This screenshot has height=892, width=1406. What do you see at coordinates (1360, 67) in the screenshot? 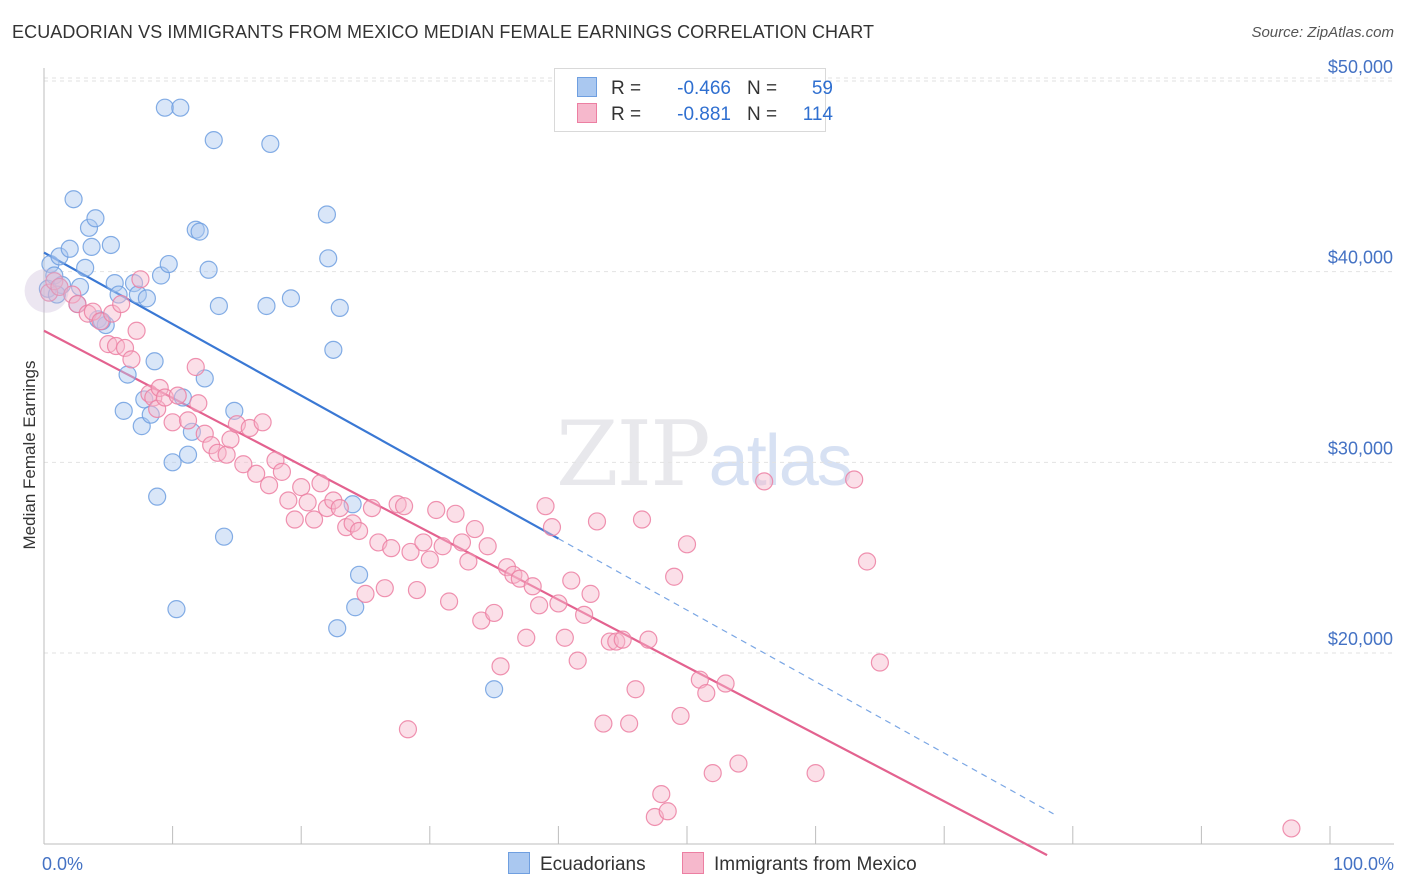
I see `y-tick-label: $50,000` at bounding box center [1360, 67].